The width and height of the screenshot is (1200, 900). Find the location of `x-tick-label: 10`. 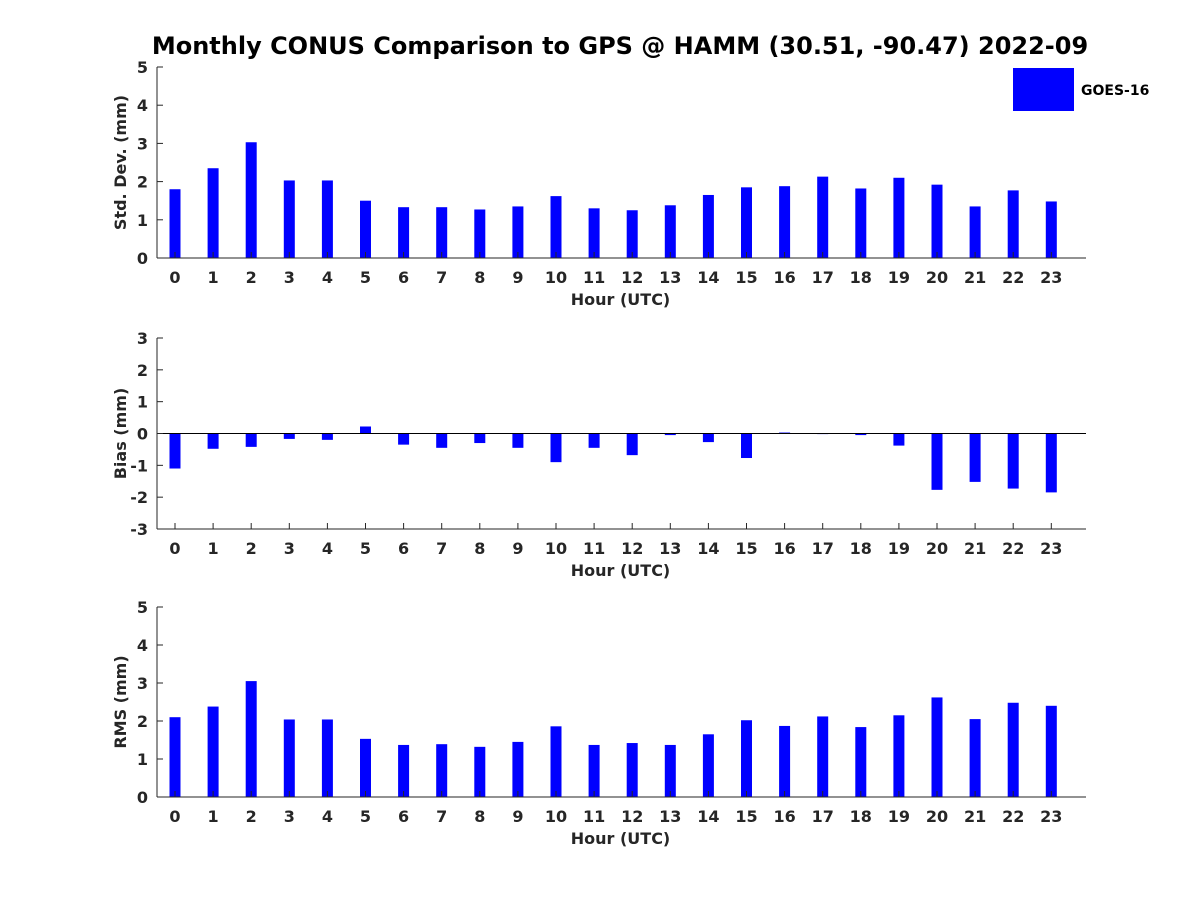

x-tick-label: 10 is located at coordinates (556, 548).